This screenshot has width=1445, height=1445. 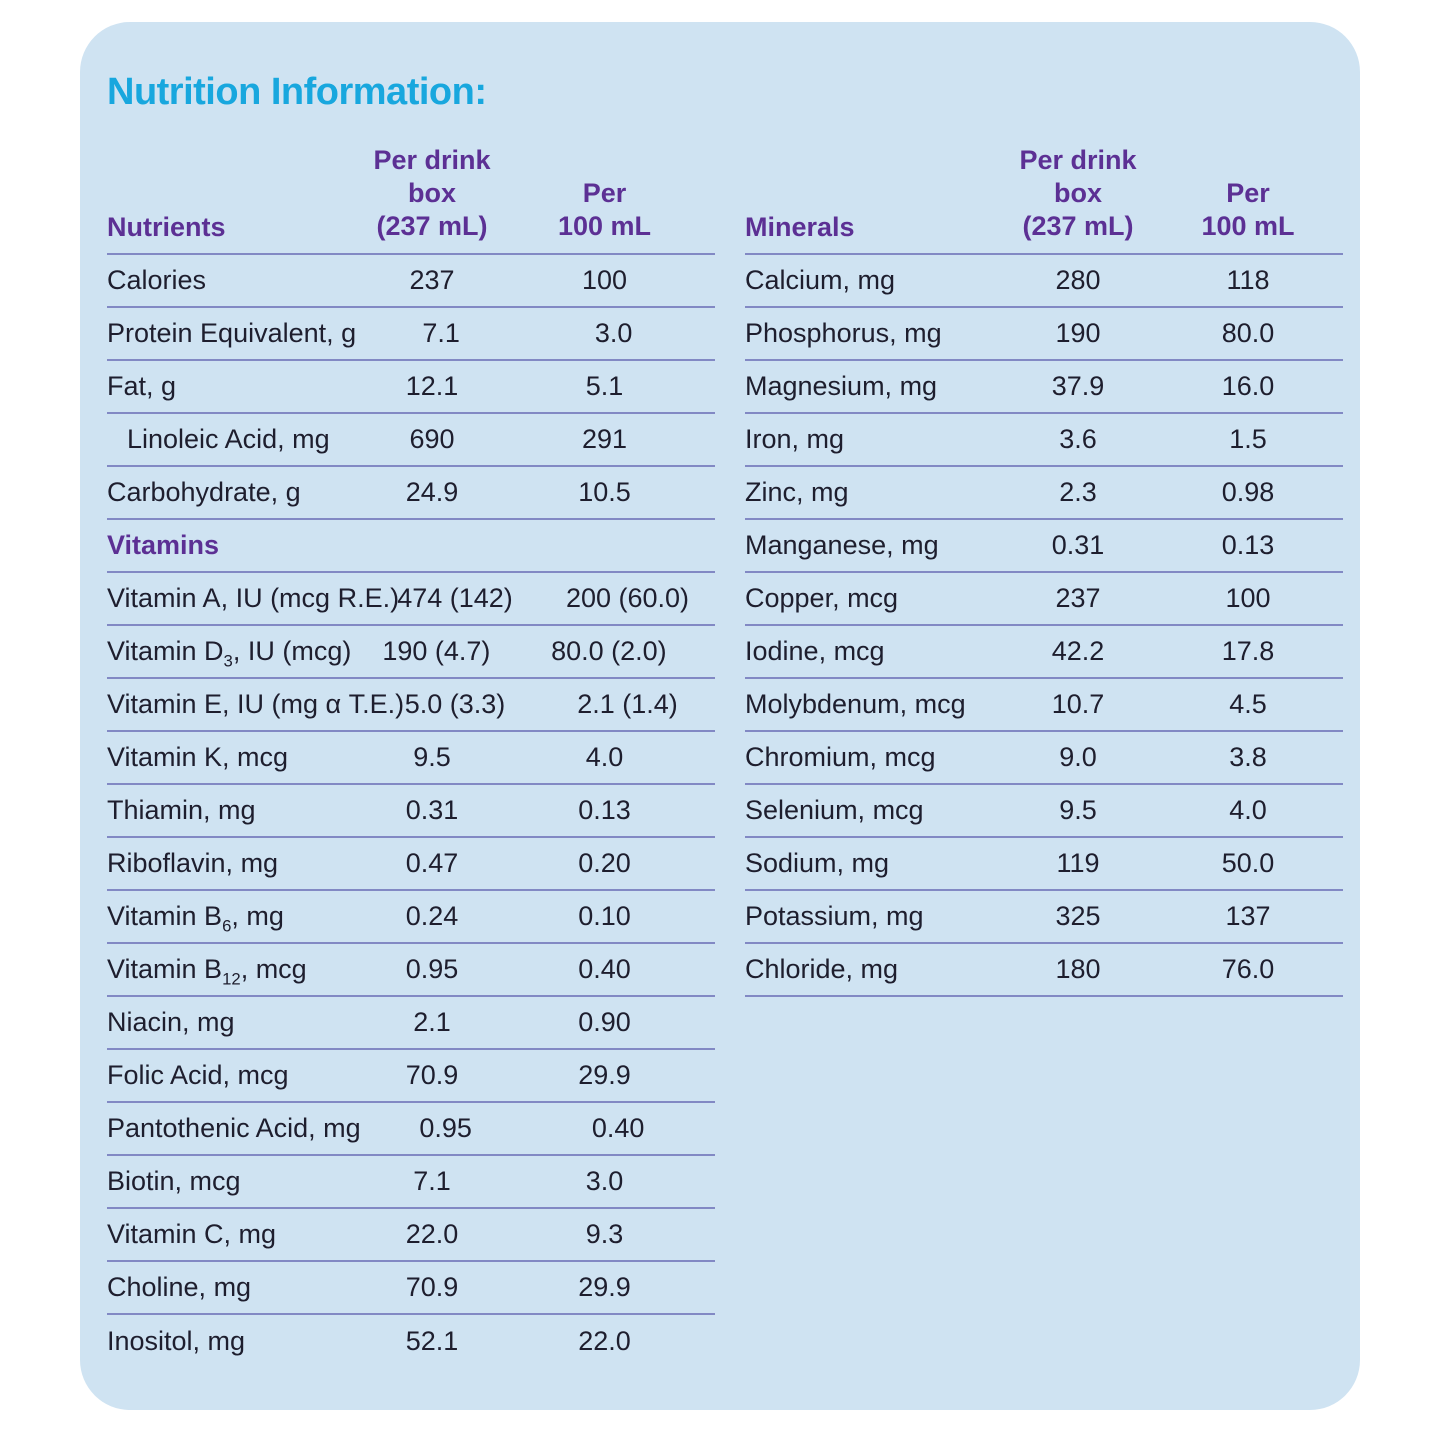 I want to click on value-per-drink-box: 690, so click(x=432, y=439).